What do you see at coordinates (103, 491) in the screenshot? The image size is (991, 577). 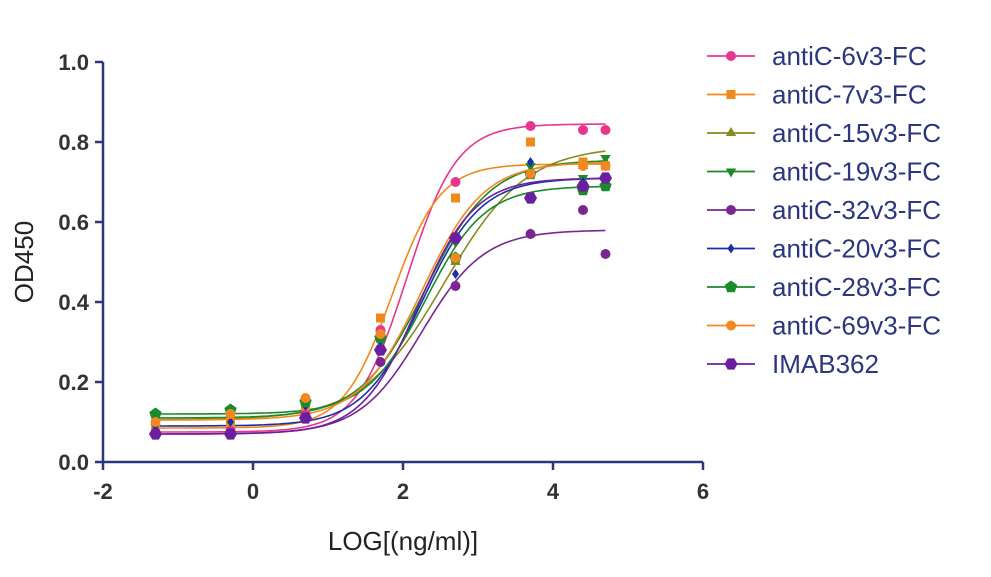 I see `x-tick-label: -2` at bounding box center [103, 491].